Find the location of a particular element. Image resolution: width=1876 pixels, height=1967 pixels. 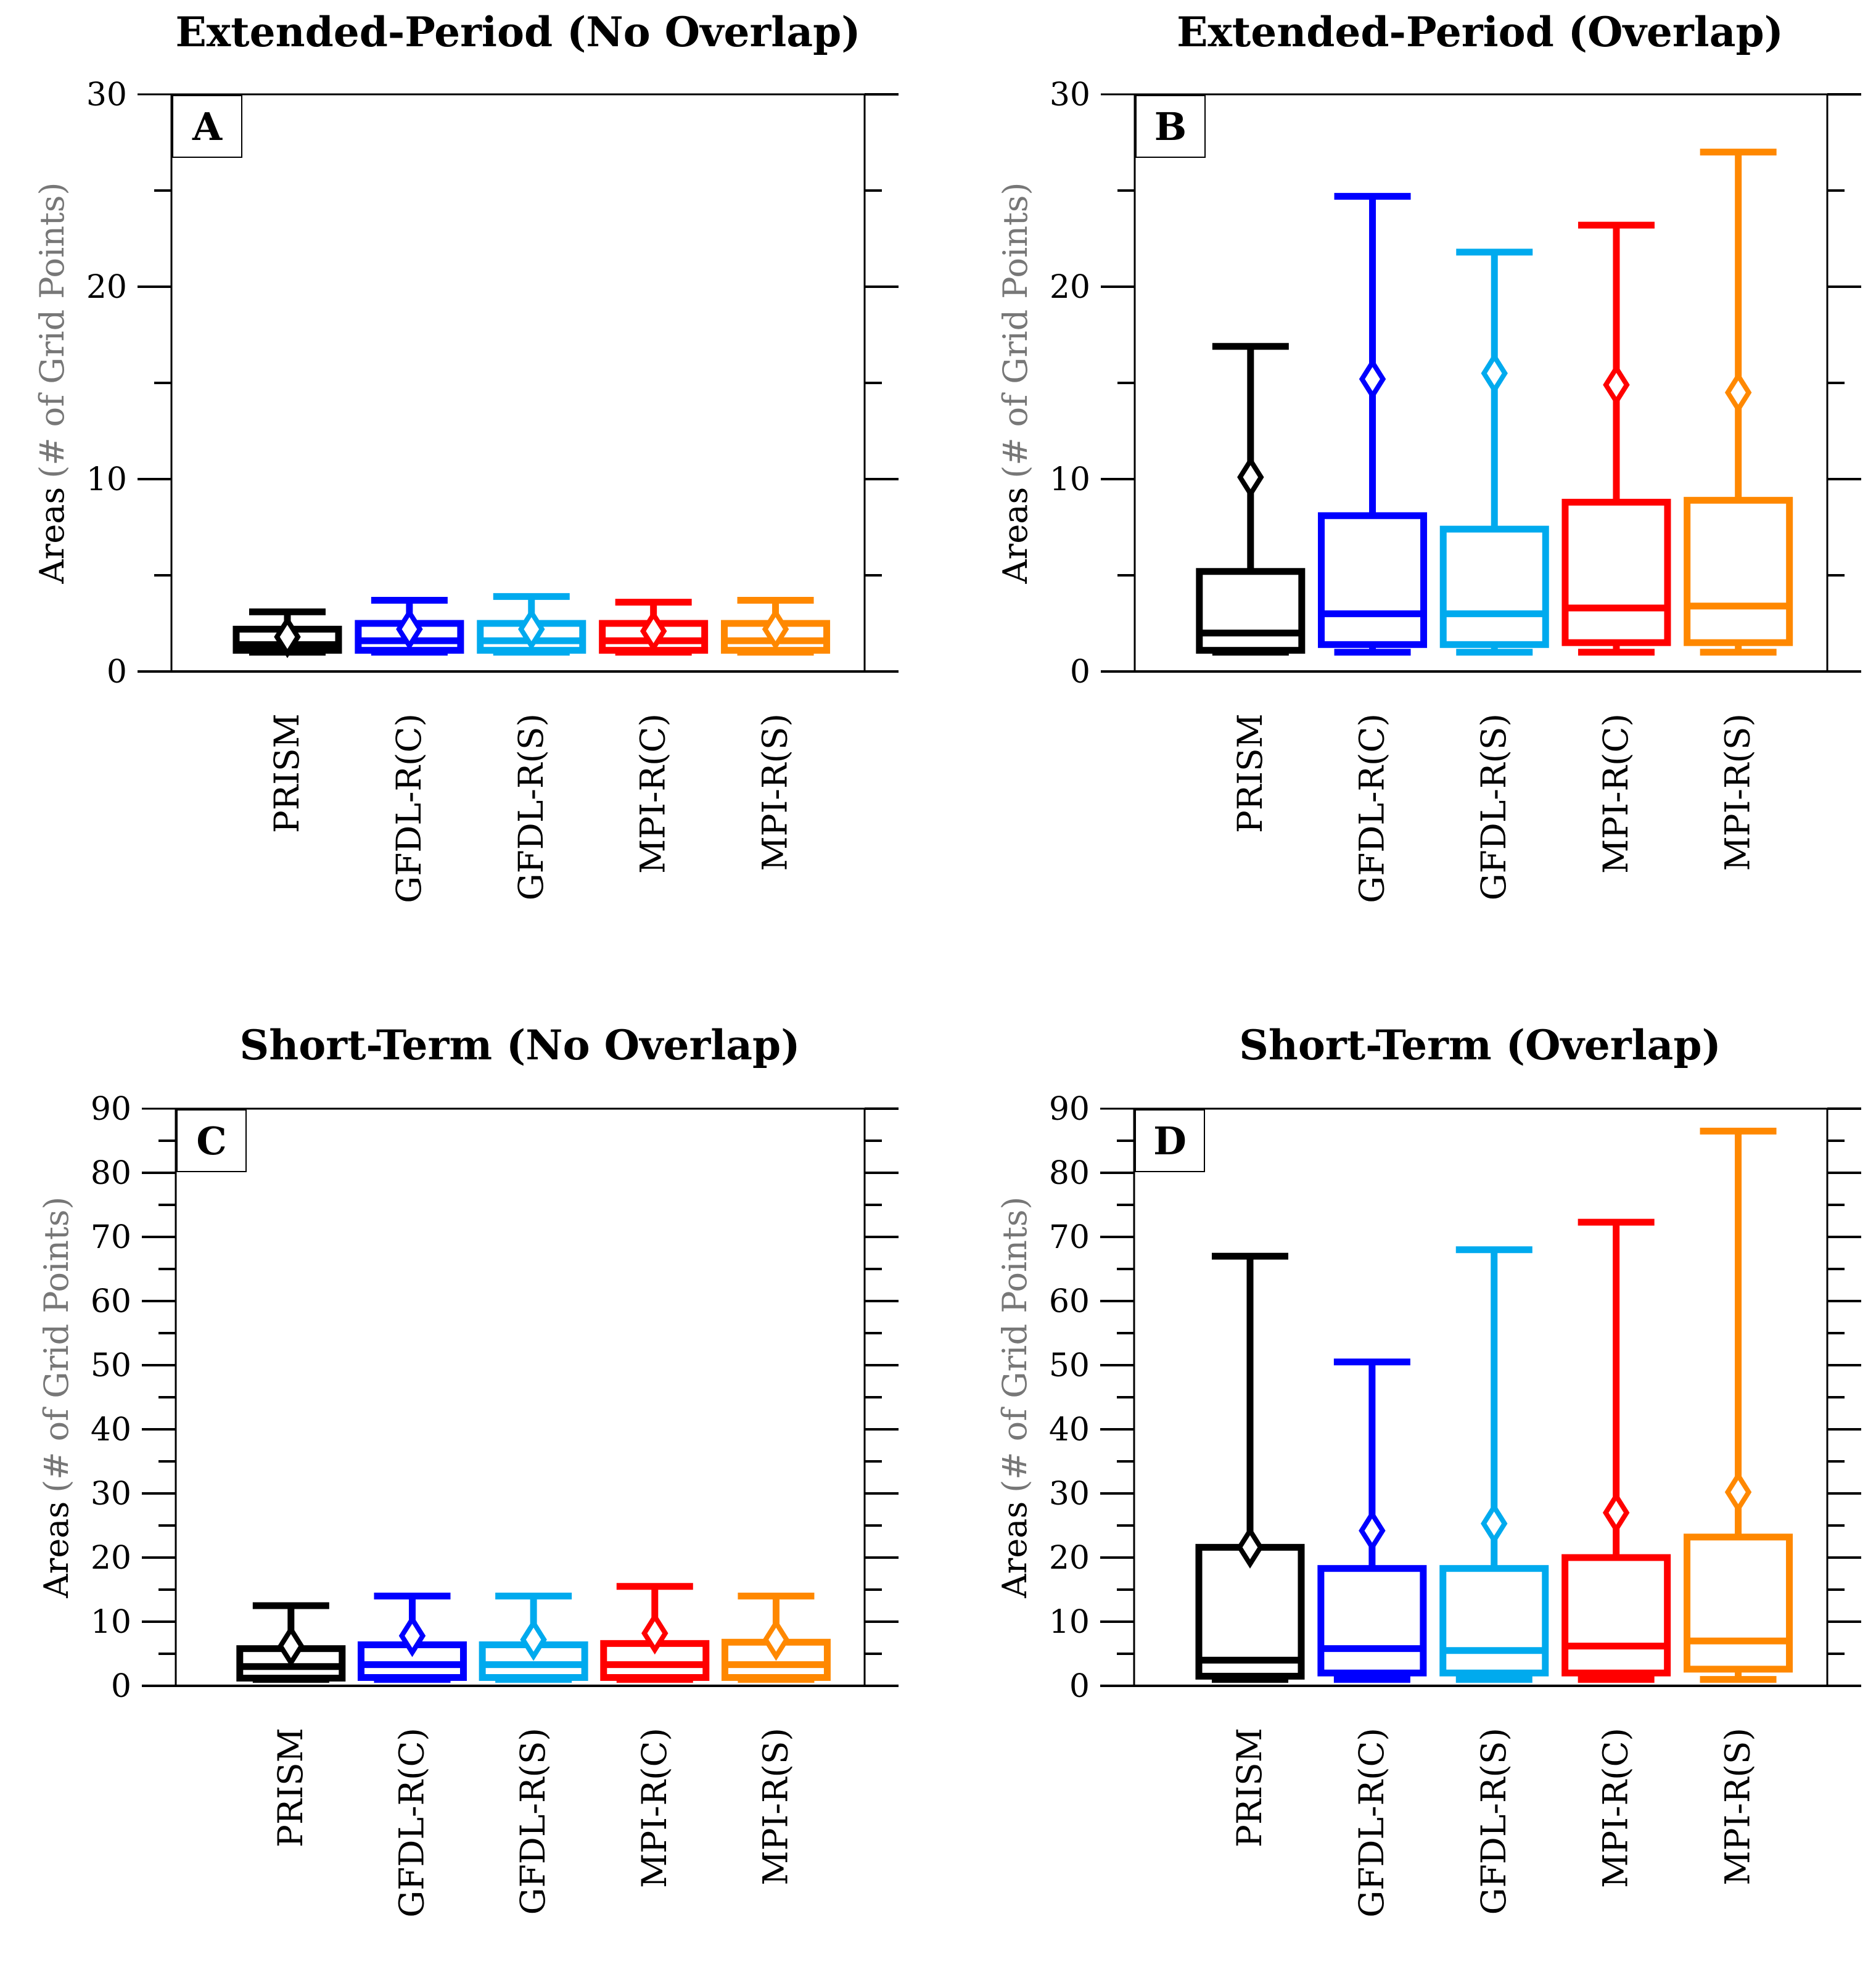

panel-letter: C is located at coordinates (211, 1141).